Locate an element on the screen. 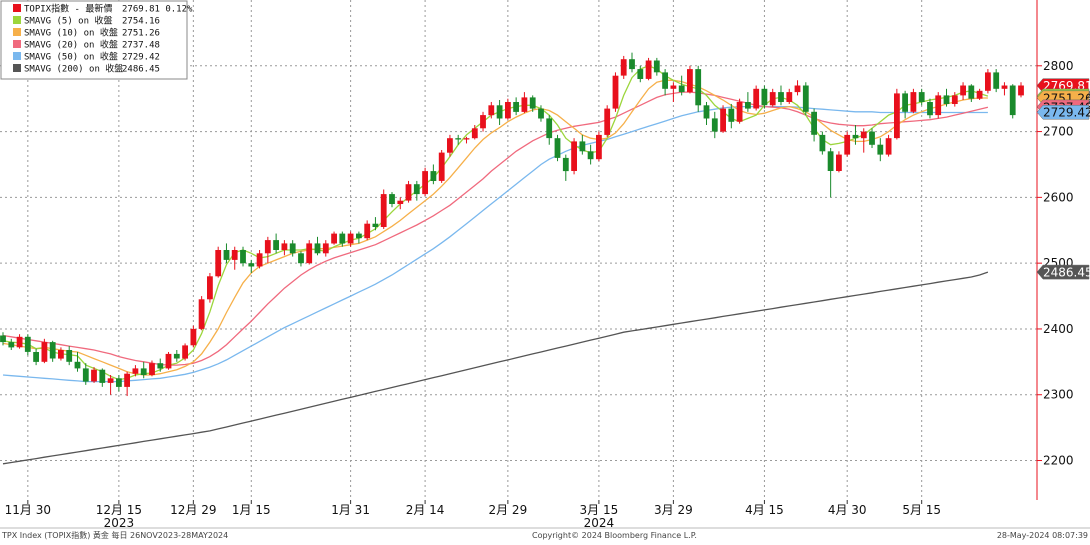 This screenshot has width=1090, height=545. legend-item: SMAVG (20) on 收盤 2737.48 is located at coordinates (86, 45).